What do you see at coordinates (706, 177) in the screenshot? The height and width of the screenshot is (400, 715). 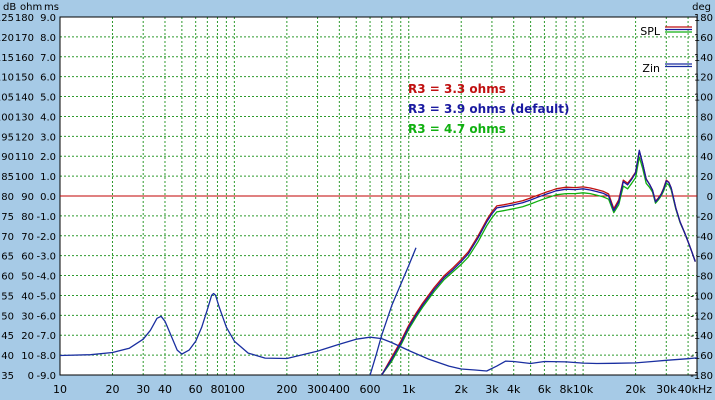 I see `y-tick-label-deg: 20` at bounding box center [706, 177].